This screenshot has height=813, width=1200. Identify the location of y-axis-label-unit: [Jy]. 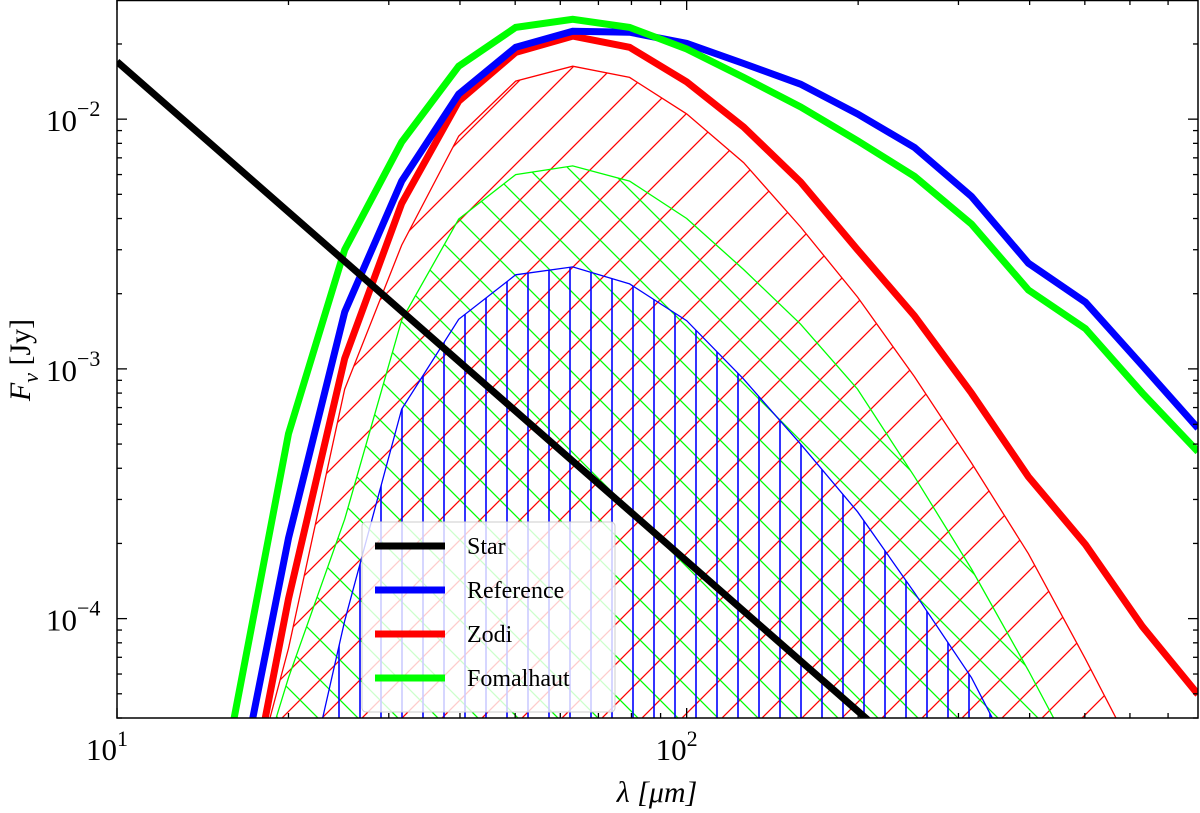
(20, 346).